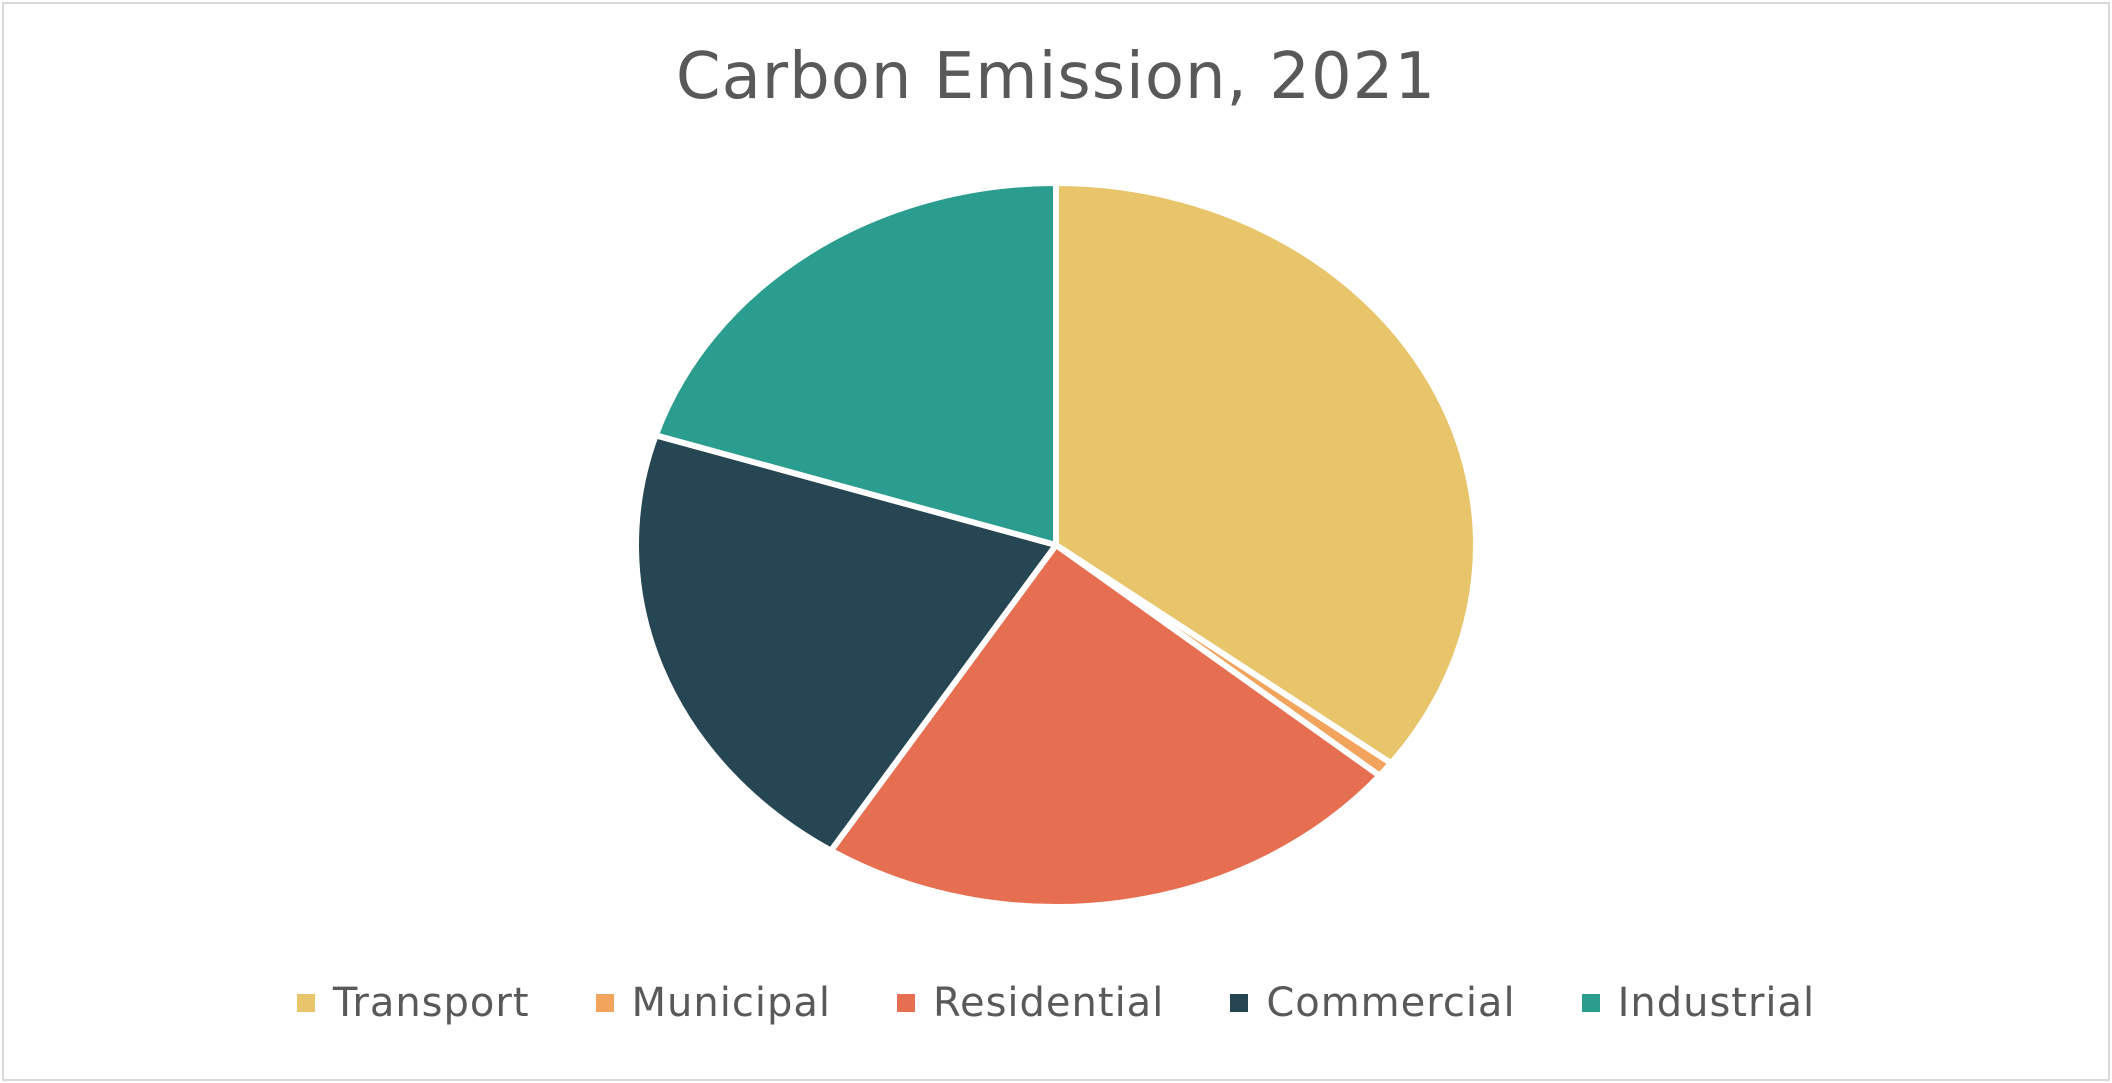 The image size is (2112, 1083). What do you see at coordinates (1716, 1003) in the screenshot?
I see `legend-label-industrial: Industrial` at bounding box center [1716, 1003].